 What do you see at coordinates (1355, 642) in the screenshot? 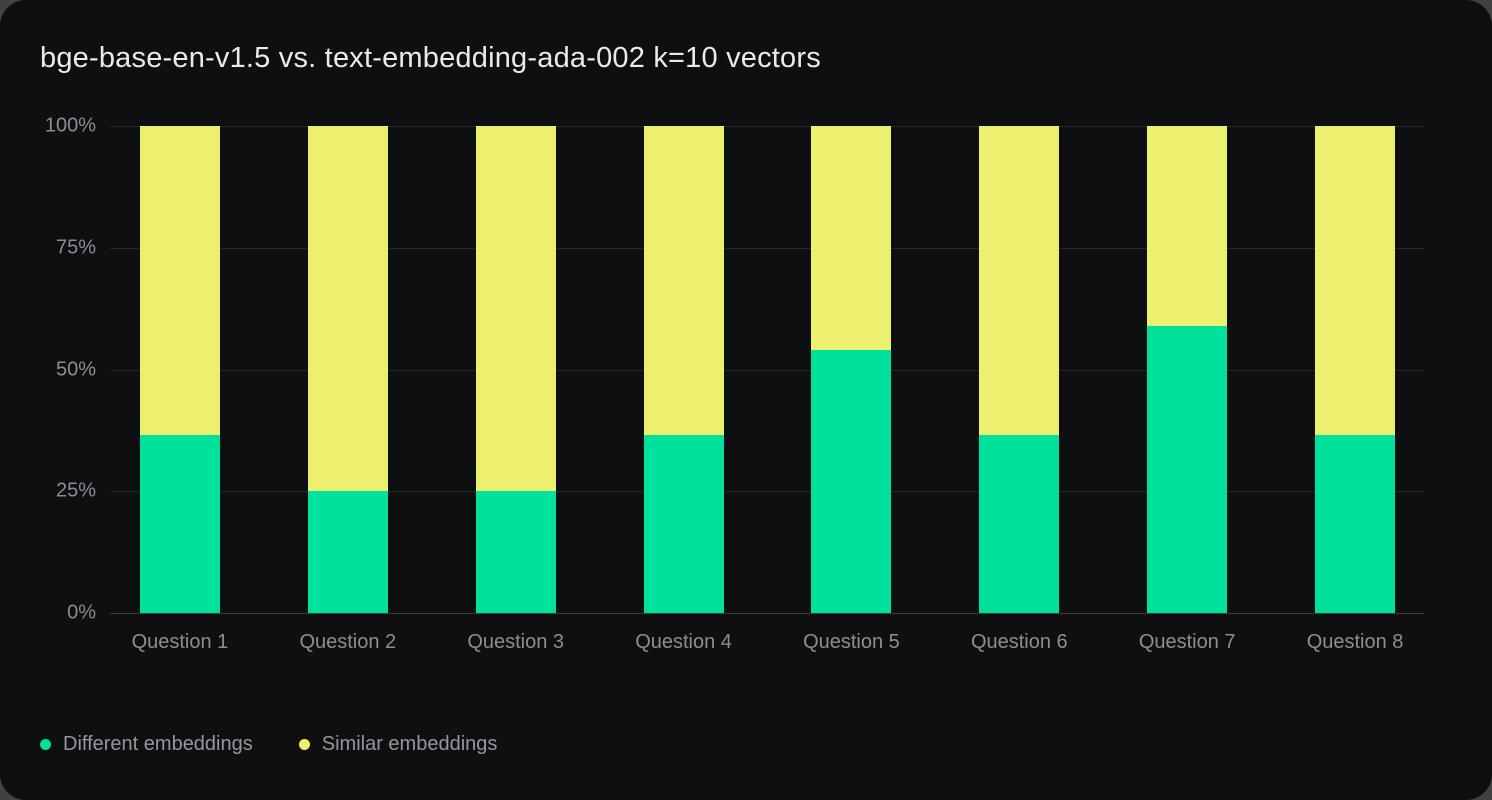
I see `x-tick-8: Question 8` at bounding box center [1355, 642].